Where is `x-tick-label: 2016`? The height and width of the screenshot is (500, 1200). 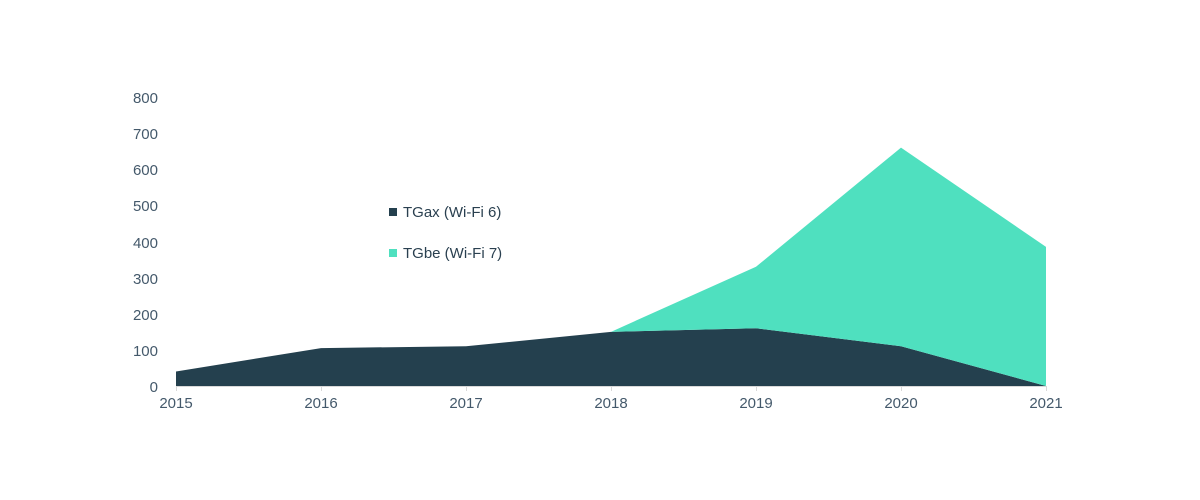 x-tick-label: 2016 is located at coordinates (321, 403).